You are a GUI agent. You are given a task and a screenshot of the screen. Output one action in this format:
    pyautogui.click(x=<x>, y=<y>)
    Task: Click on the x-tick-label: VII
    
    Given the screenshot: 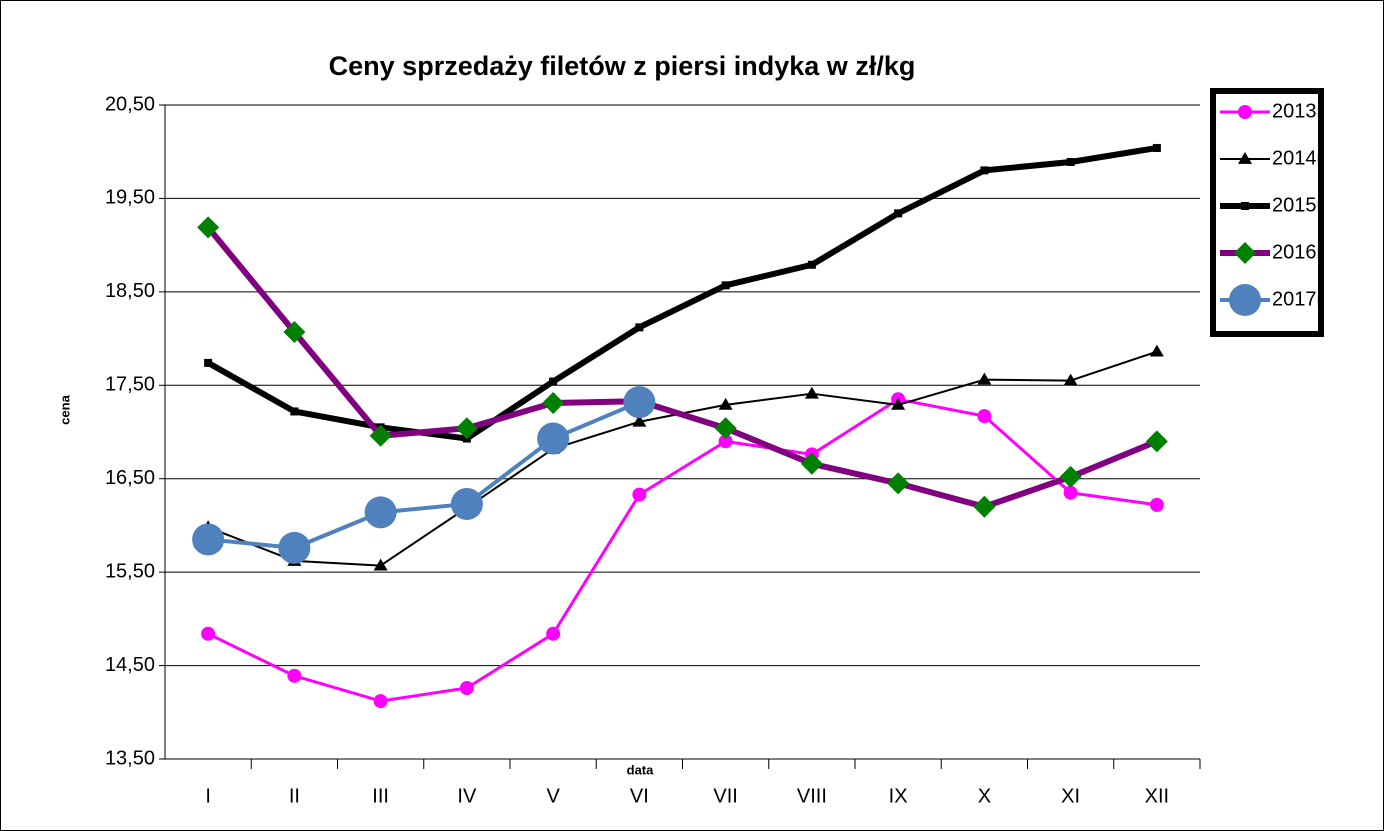 What is the action you would take?
    pyautogui.click(x=725, y=796)
    